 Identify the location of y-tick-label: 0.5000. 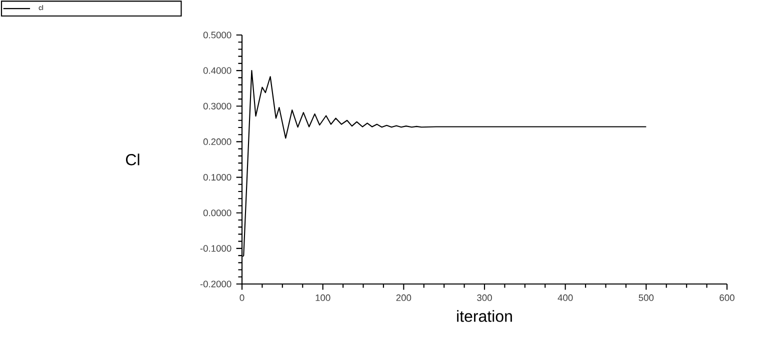
(217, 35).